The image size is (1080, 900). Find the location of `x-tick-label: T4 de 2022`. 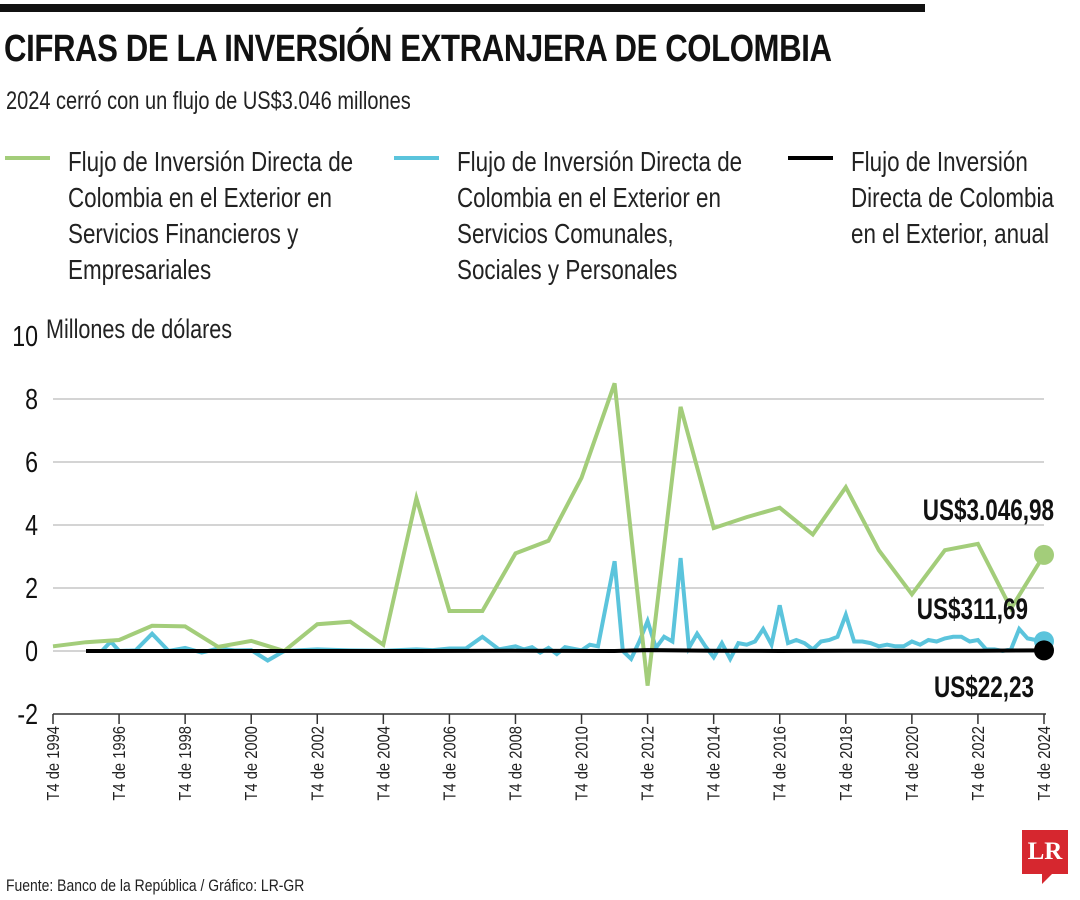

x-tick-label: T4 de 2022 is located at coordinates (979, 763).